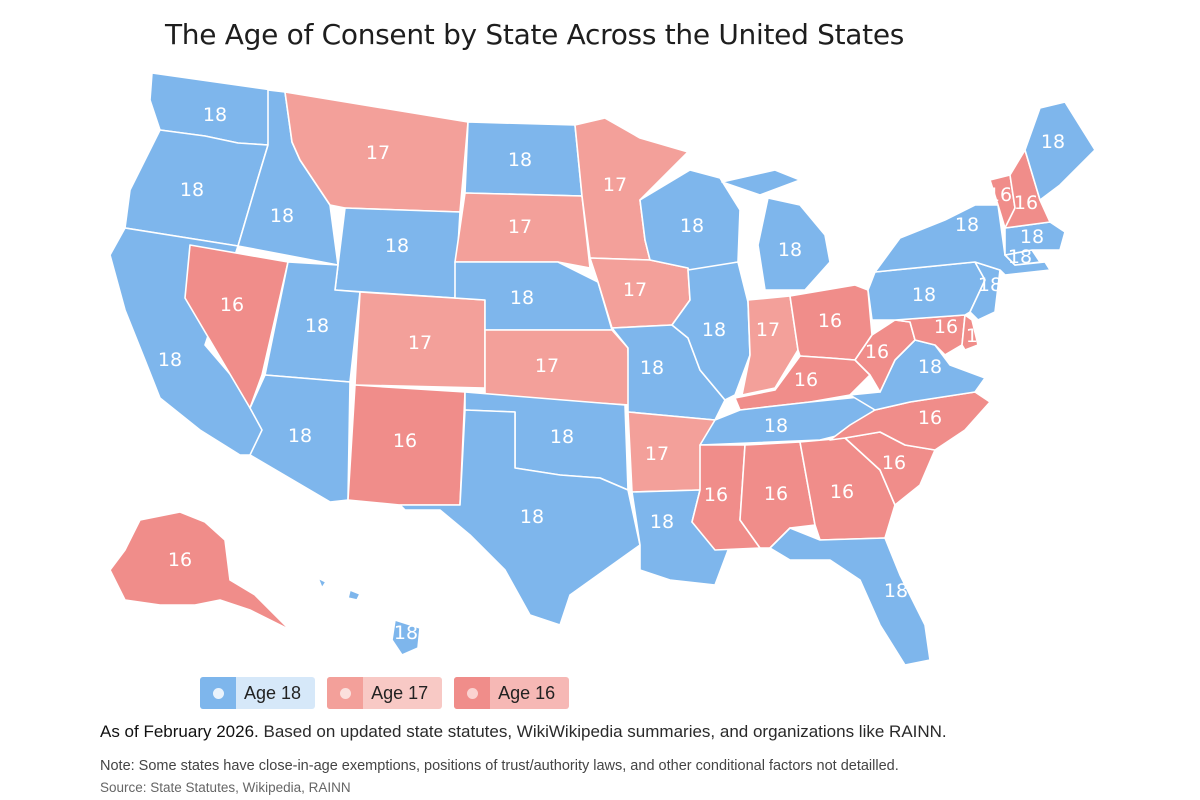 This screenshot has height=800, width=1200. I want to click on state-label-california: 18, so click(170, 360).